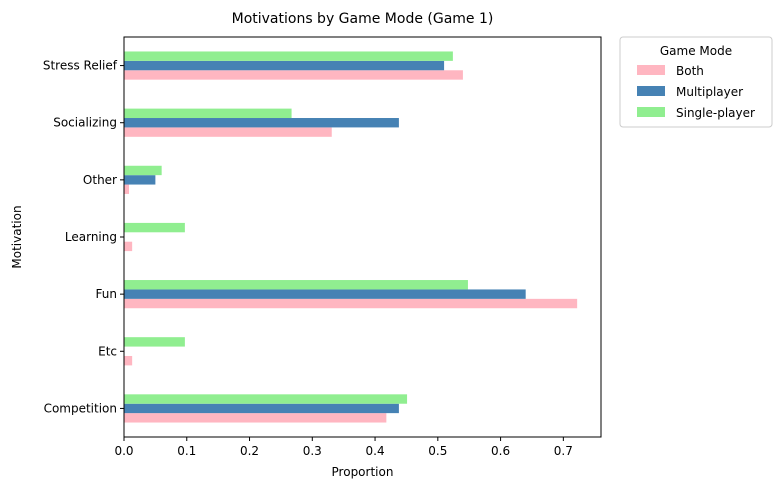 The image size is (782, 490). What do you see at coordinates (154, 227) in the screenshot?
I see `bar-single-player-learning` at bounding box center [154, 227].